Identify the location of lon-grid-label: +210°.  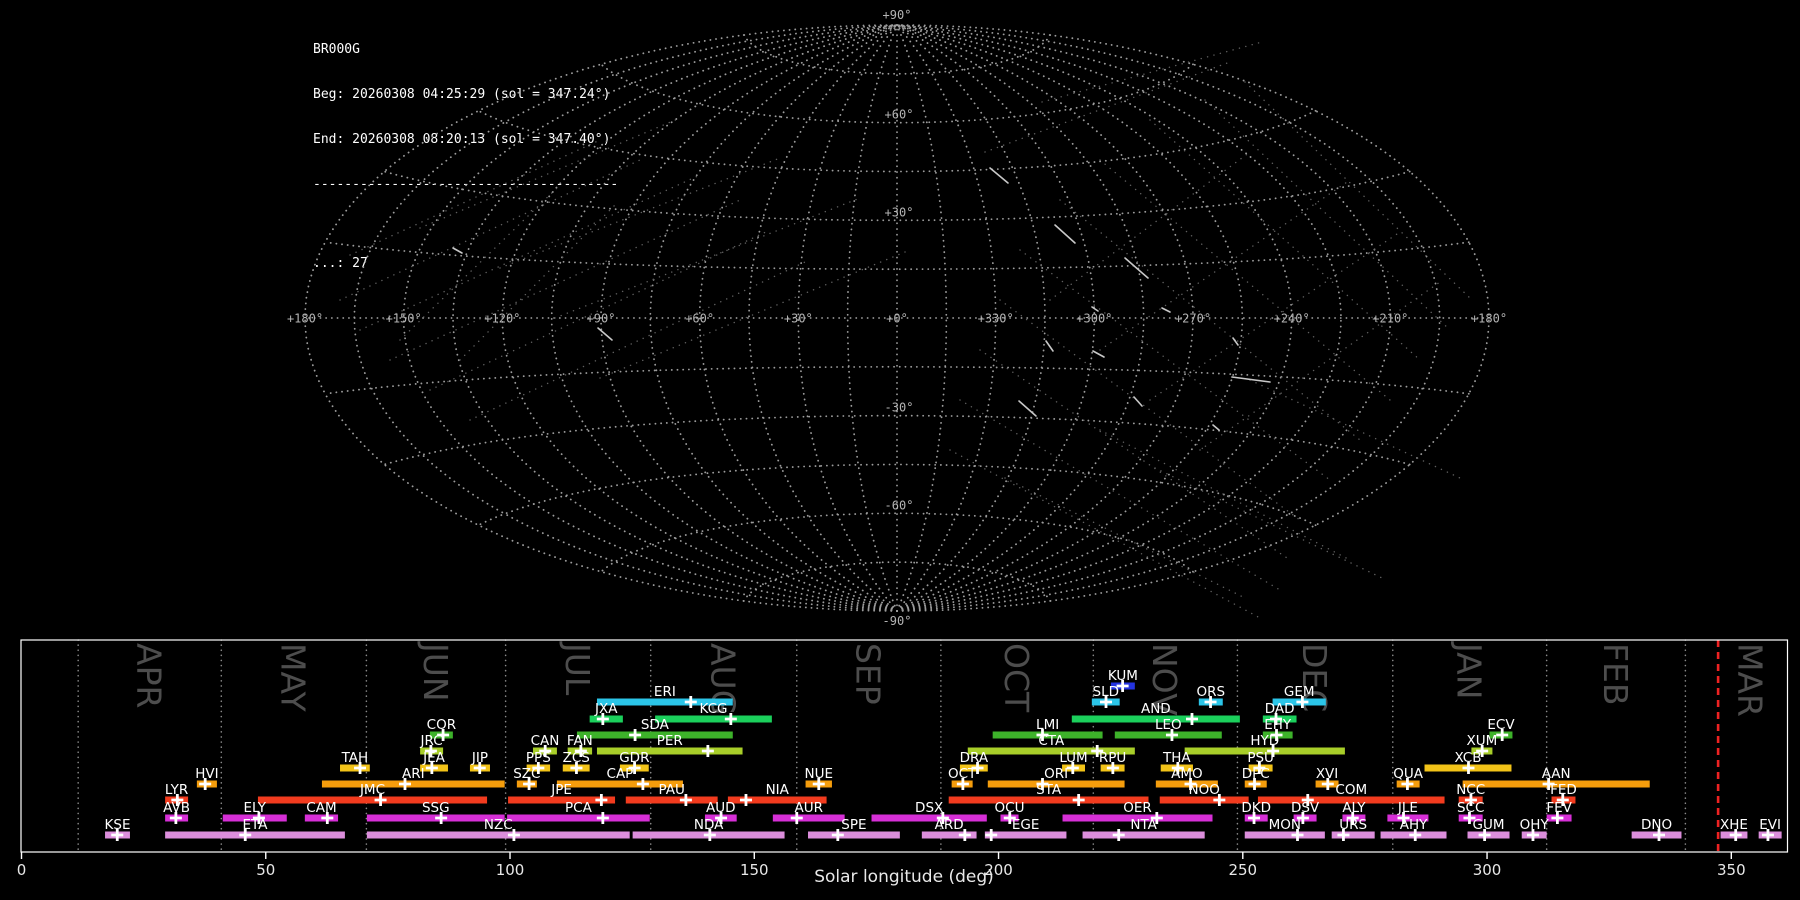
(1390, 319).